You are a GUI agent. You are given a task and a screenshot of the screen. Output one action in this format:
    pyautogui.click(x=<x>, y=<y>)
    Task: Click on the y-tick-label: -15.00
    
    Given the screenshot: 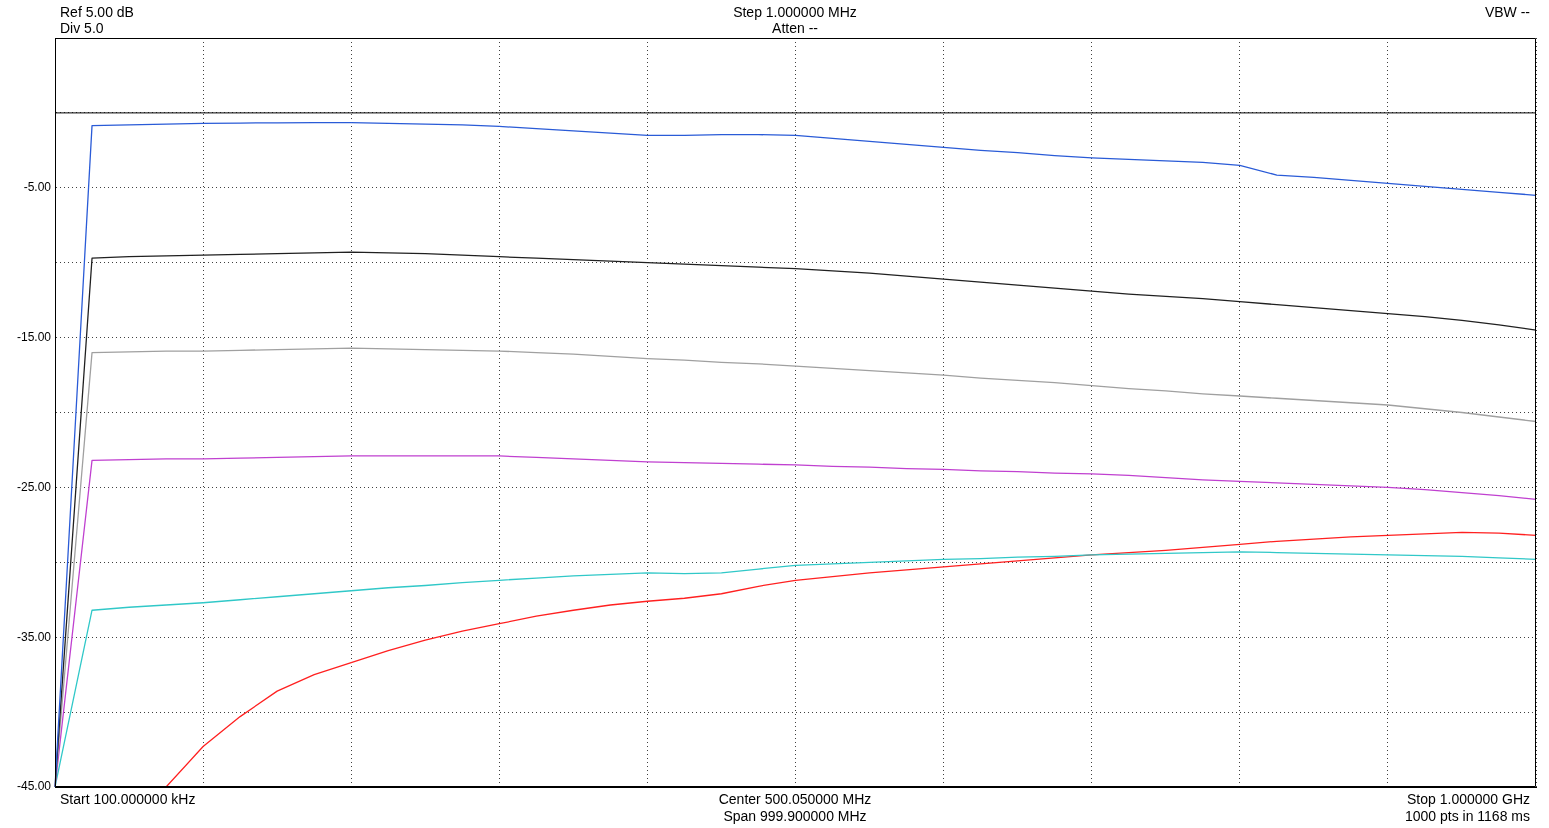 What is the action you would take?
    pyautogui.click(x=34, y=336)
    